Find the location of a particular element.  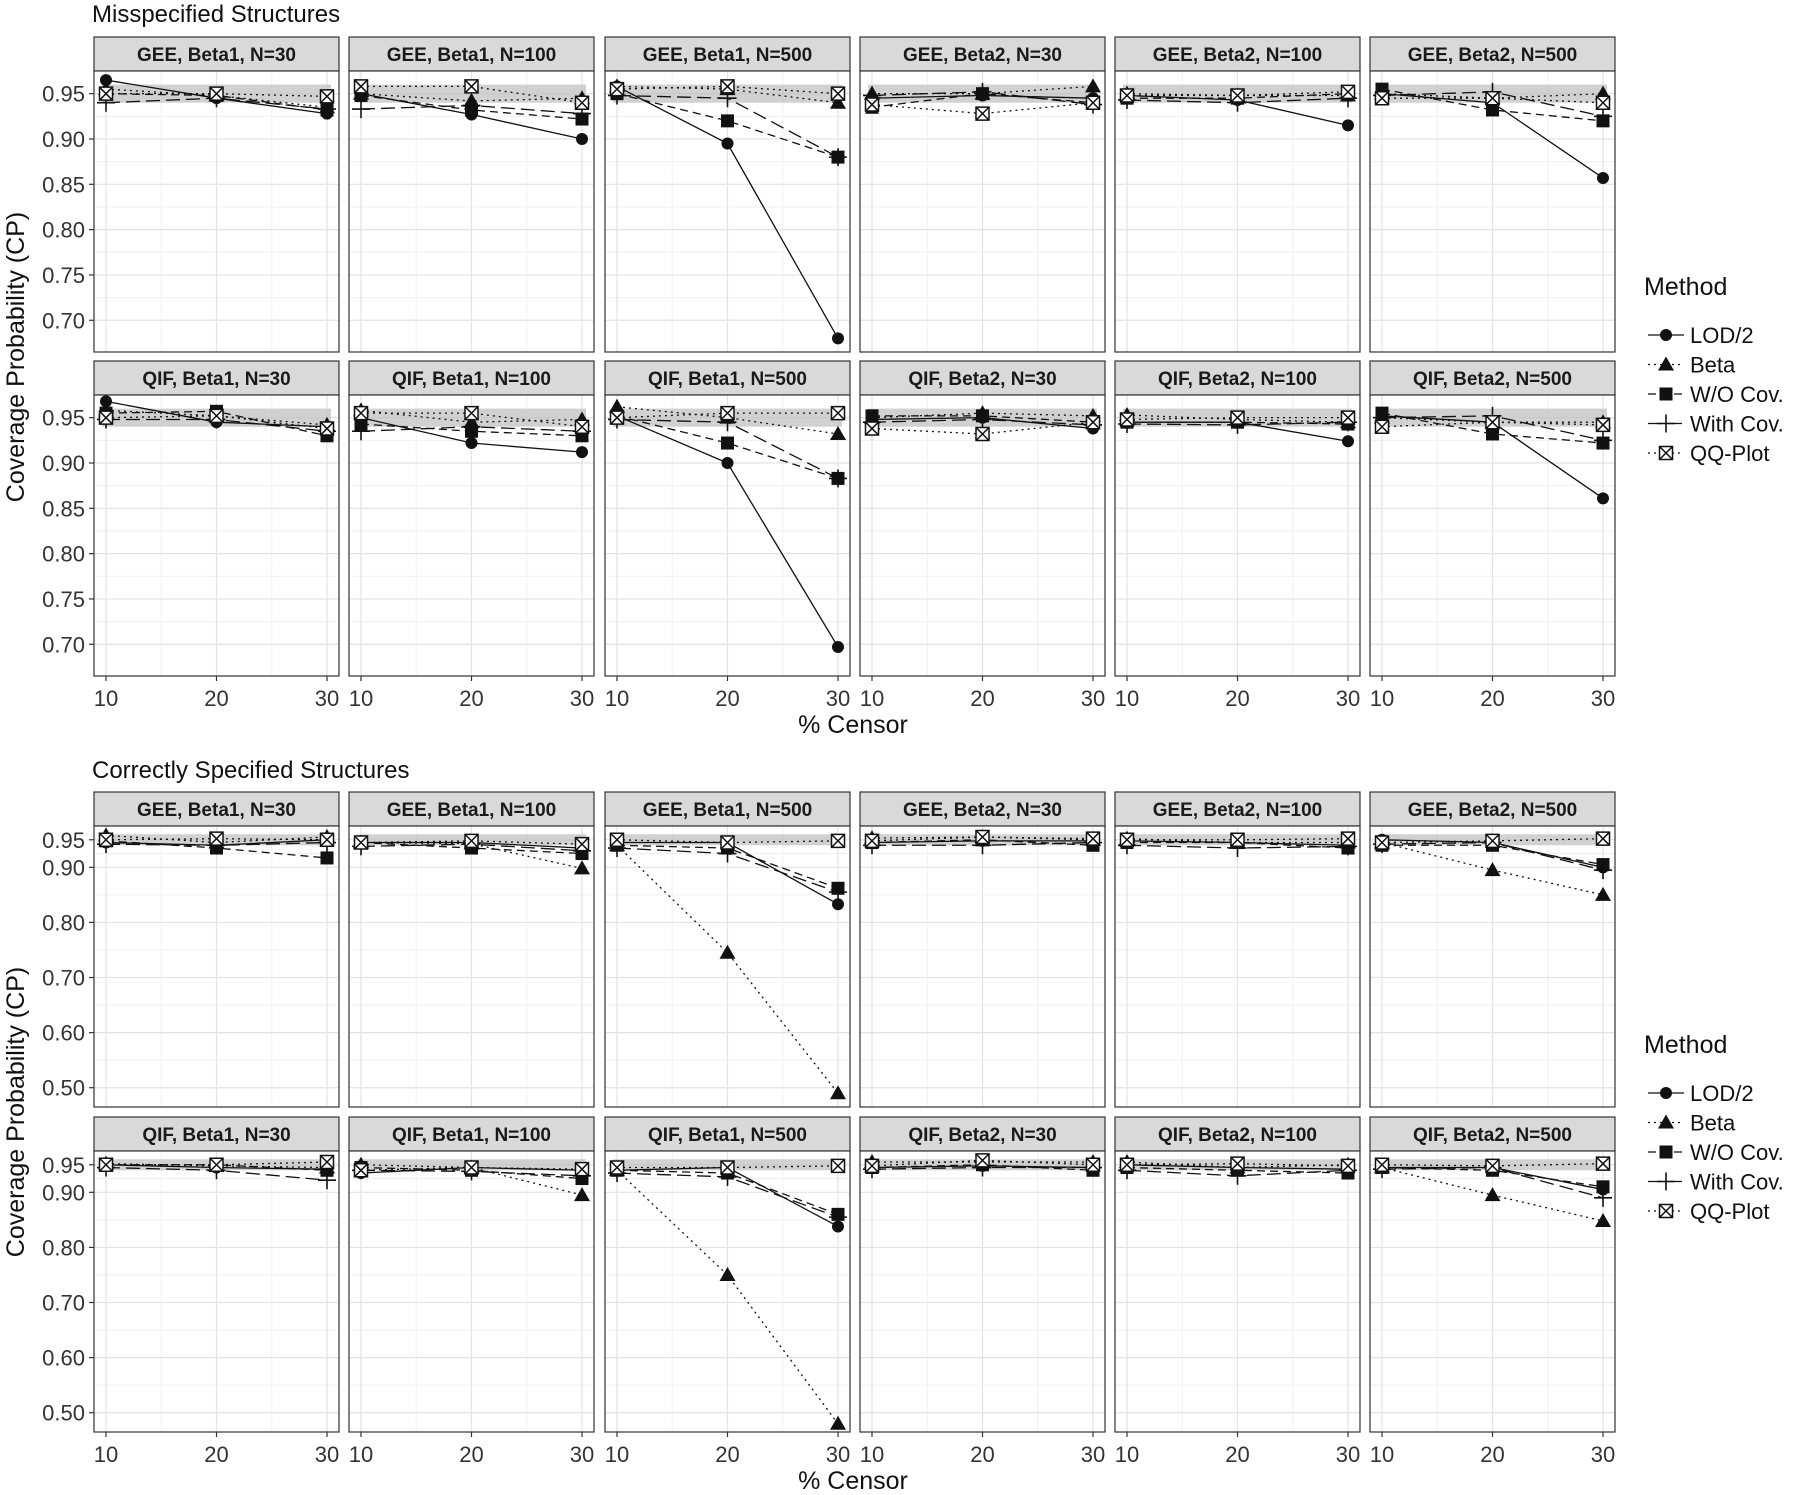

panel: GEE, Beta1, N=500 is located at coordinates (727, 949).